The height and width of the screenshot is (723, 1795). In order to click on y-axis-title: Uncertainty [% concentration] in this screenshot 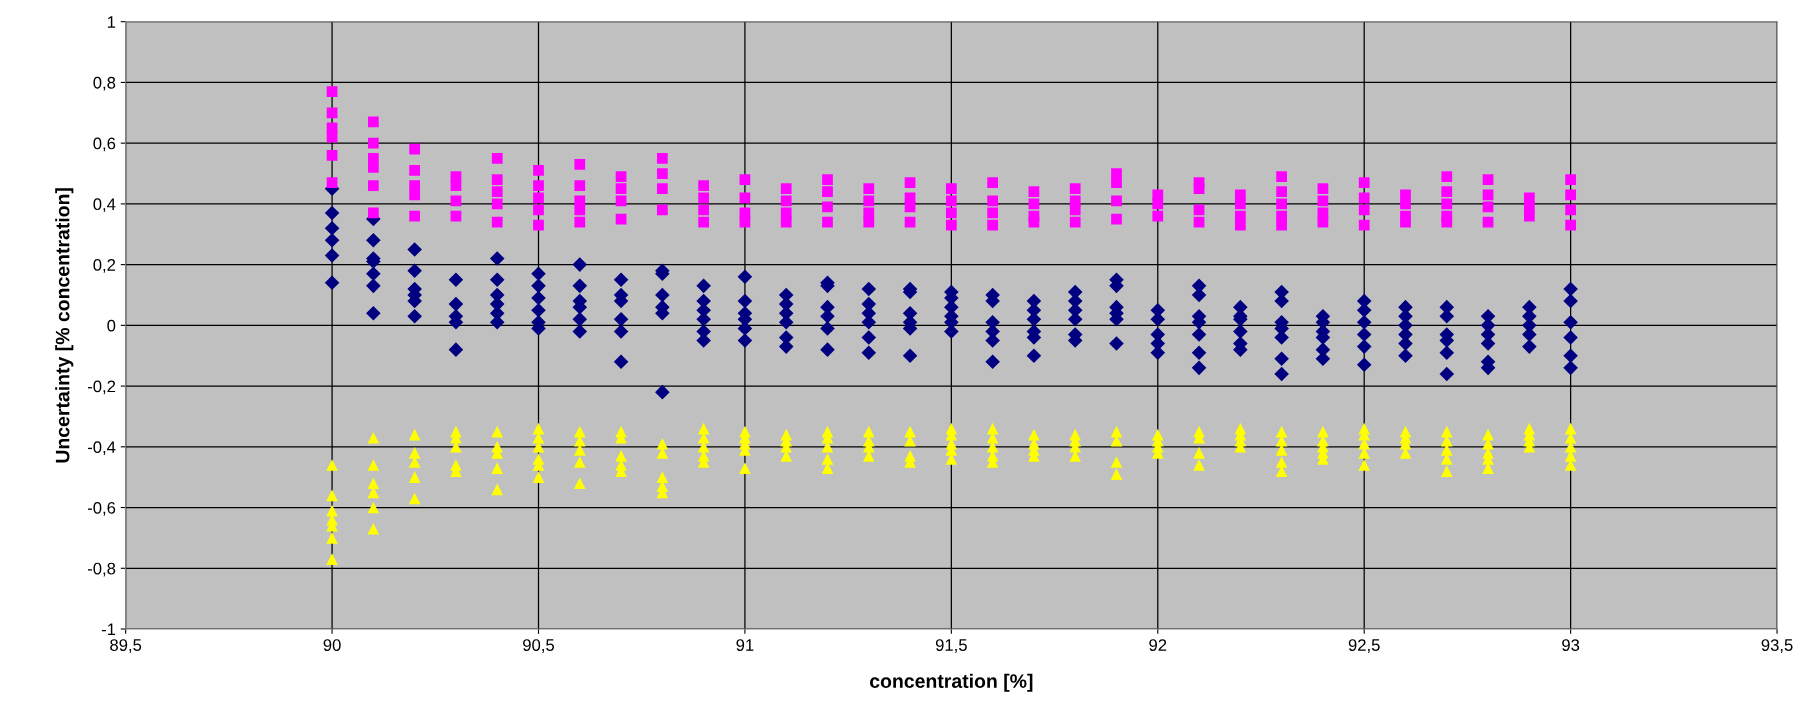, I will do `click(64, 325)`.